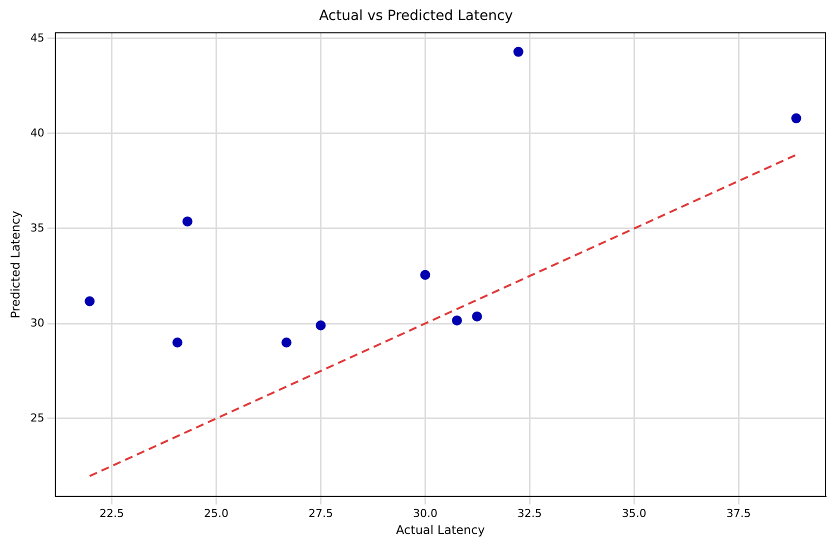 The width and height of the screenshot is (831, 540). Describe the element at coordinates (216, 513) in the screenshot. I see `x-tick-label: 25.0` at that location.